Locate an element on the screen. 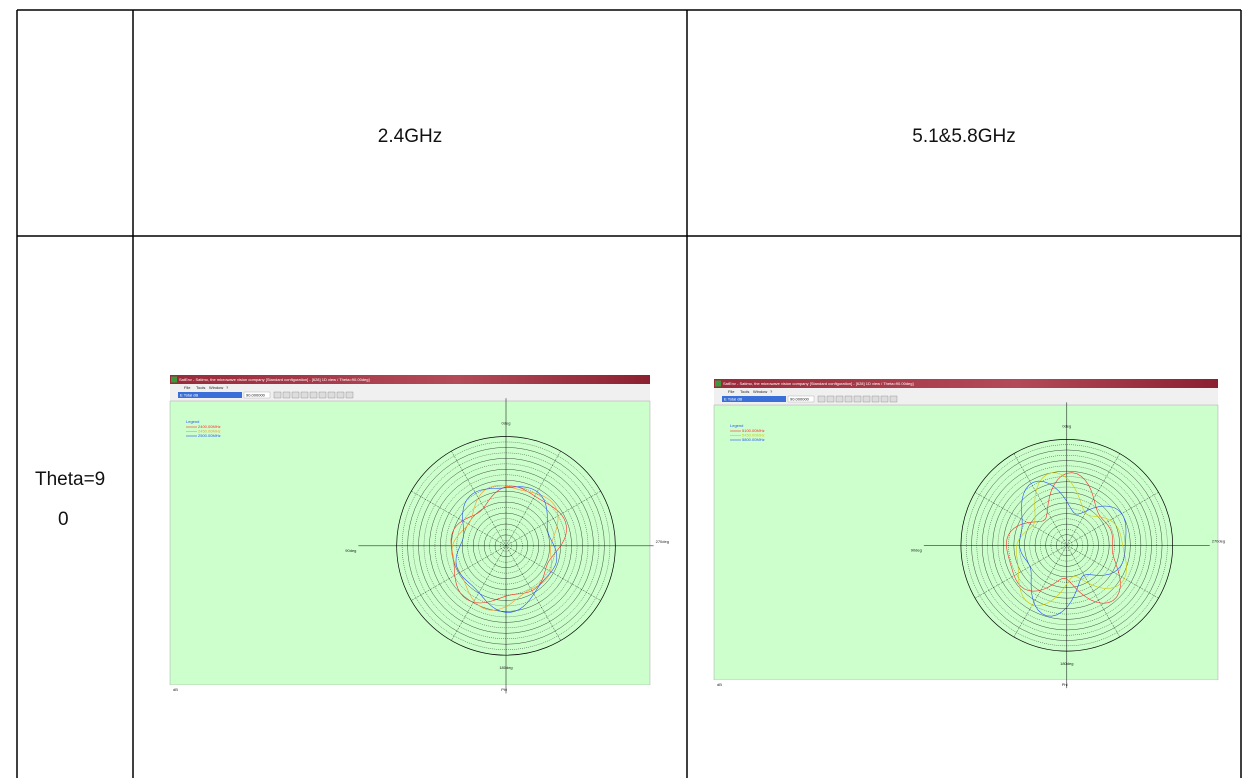  row-label: 0 is located at coordinates (63, 519).